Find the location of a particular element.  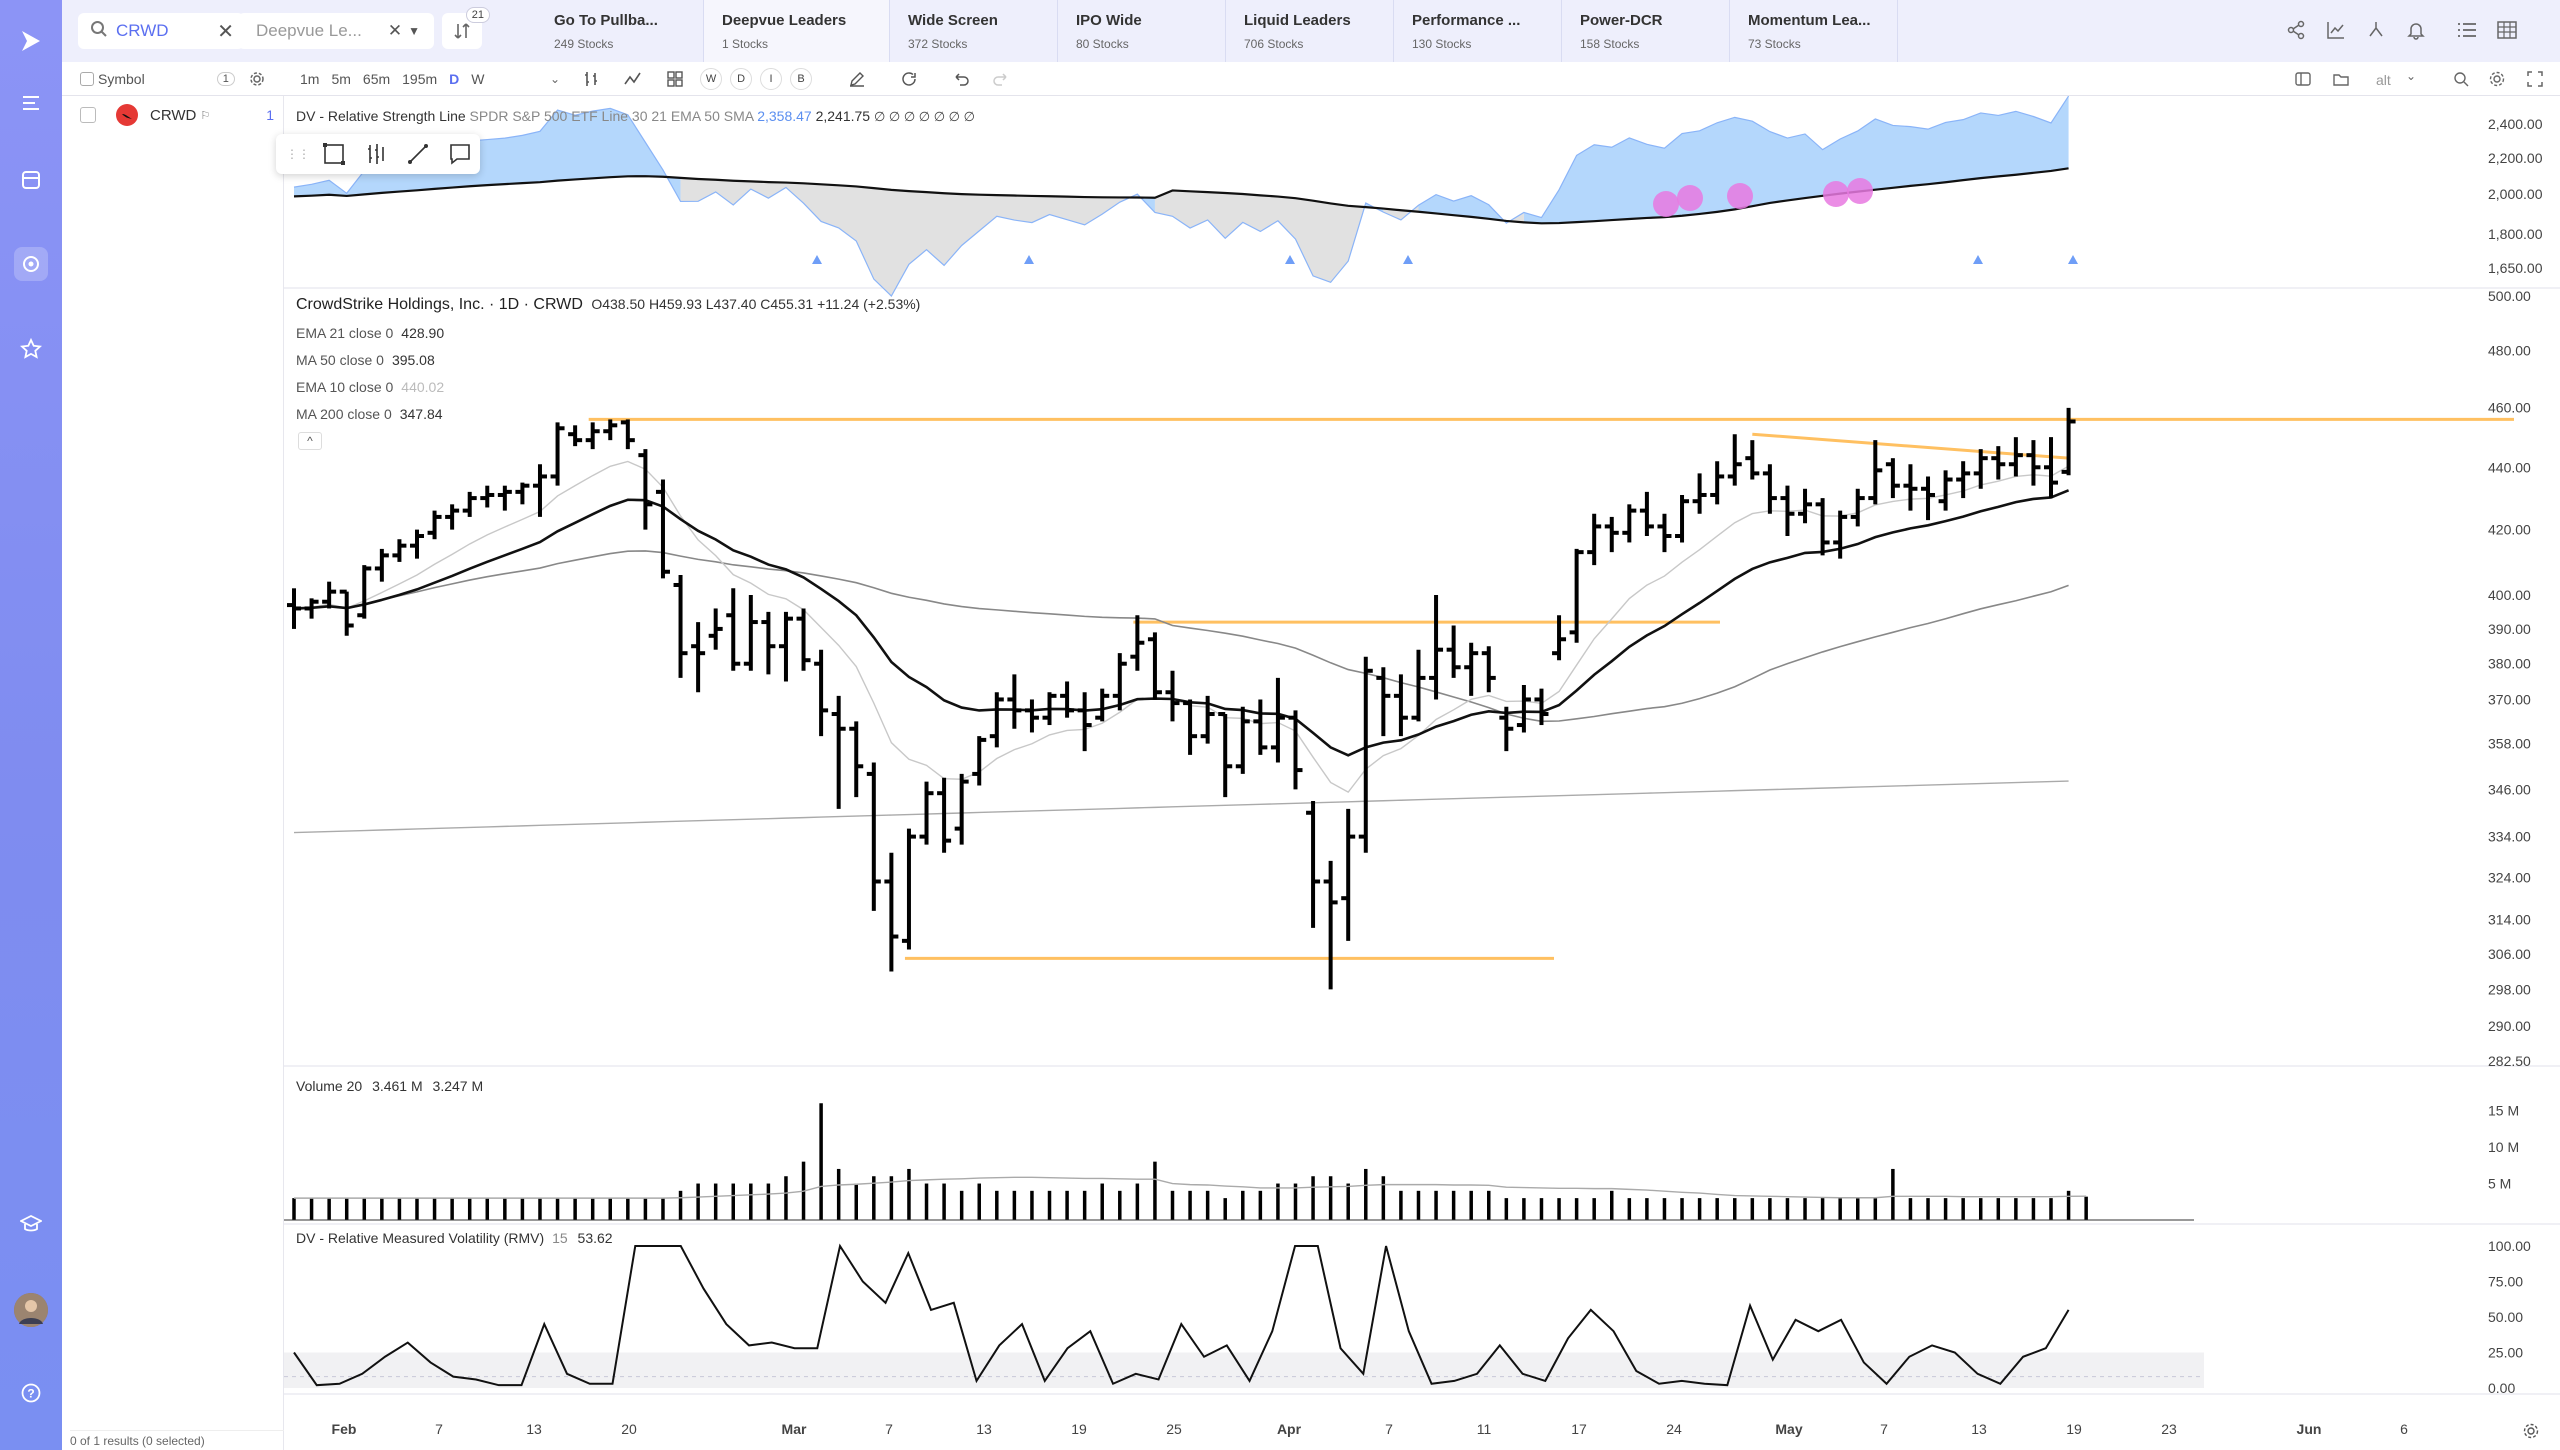

watchlist-selector: Deepvue Le... ✕ ▼ is located at coordinates (336, 31).